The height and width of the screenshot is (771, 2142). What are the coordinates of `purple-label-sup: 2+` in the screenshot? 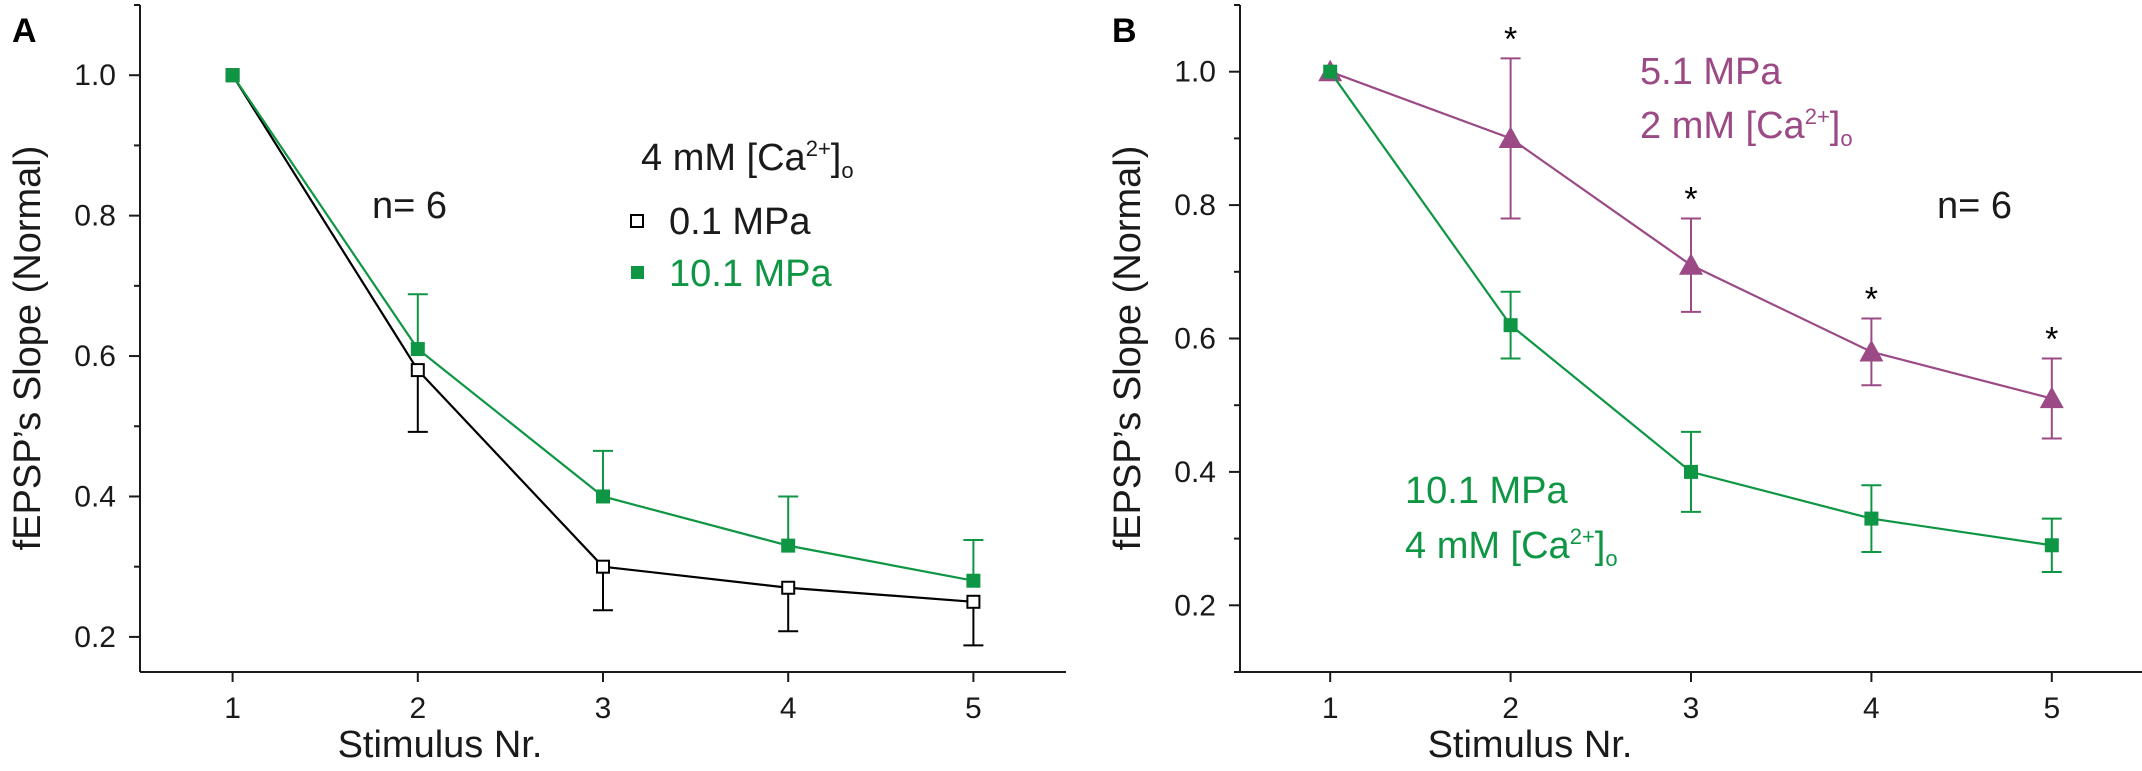 It's located at (1817, 116).